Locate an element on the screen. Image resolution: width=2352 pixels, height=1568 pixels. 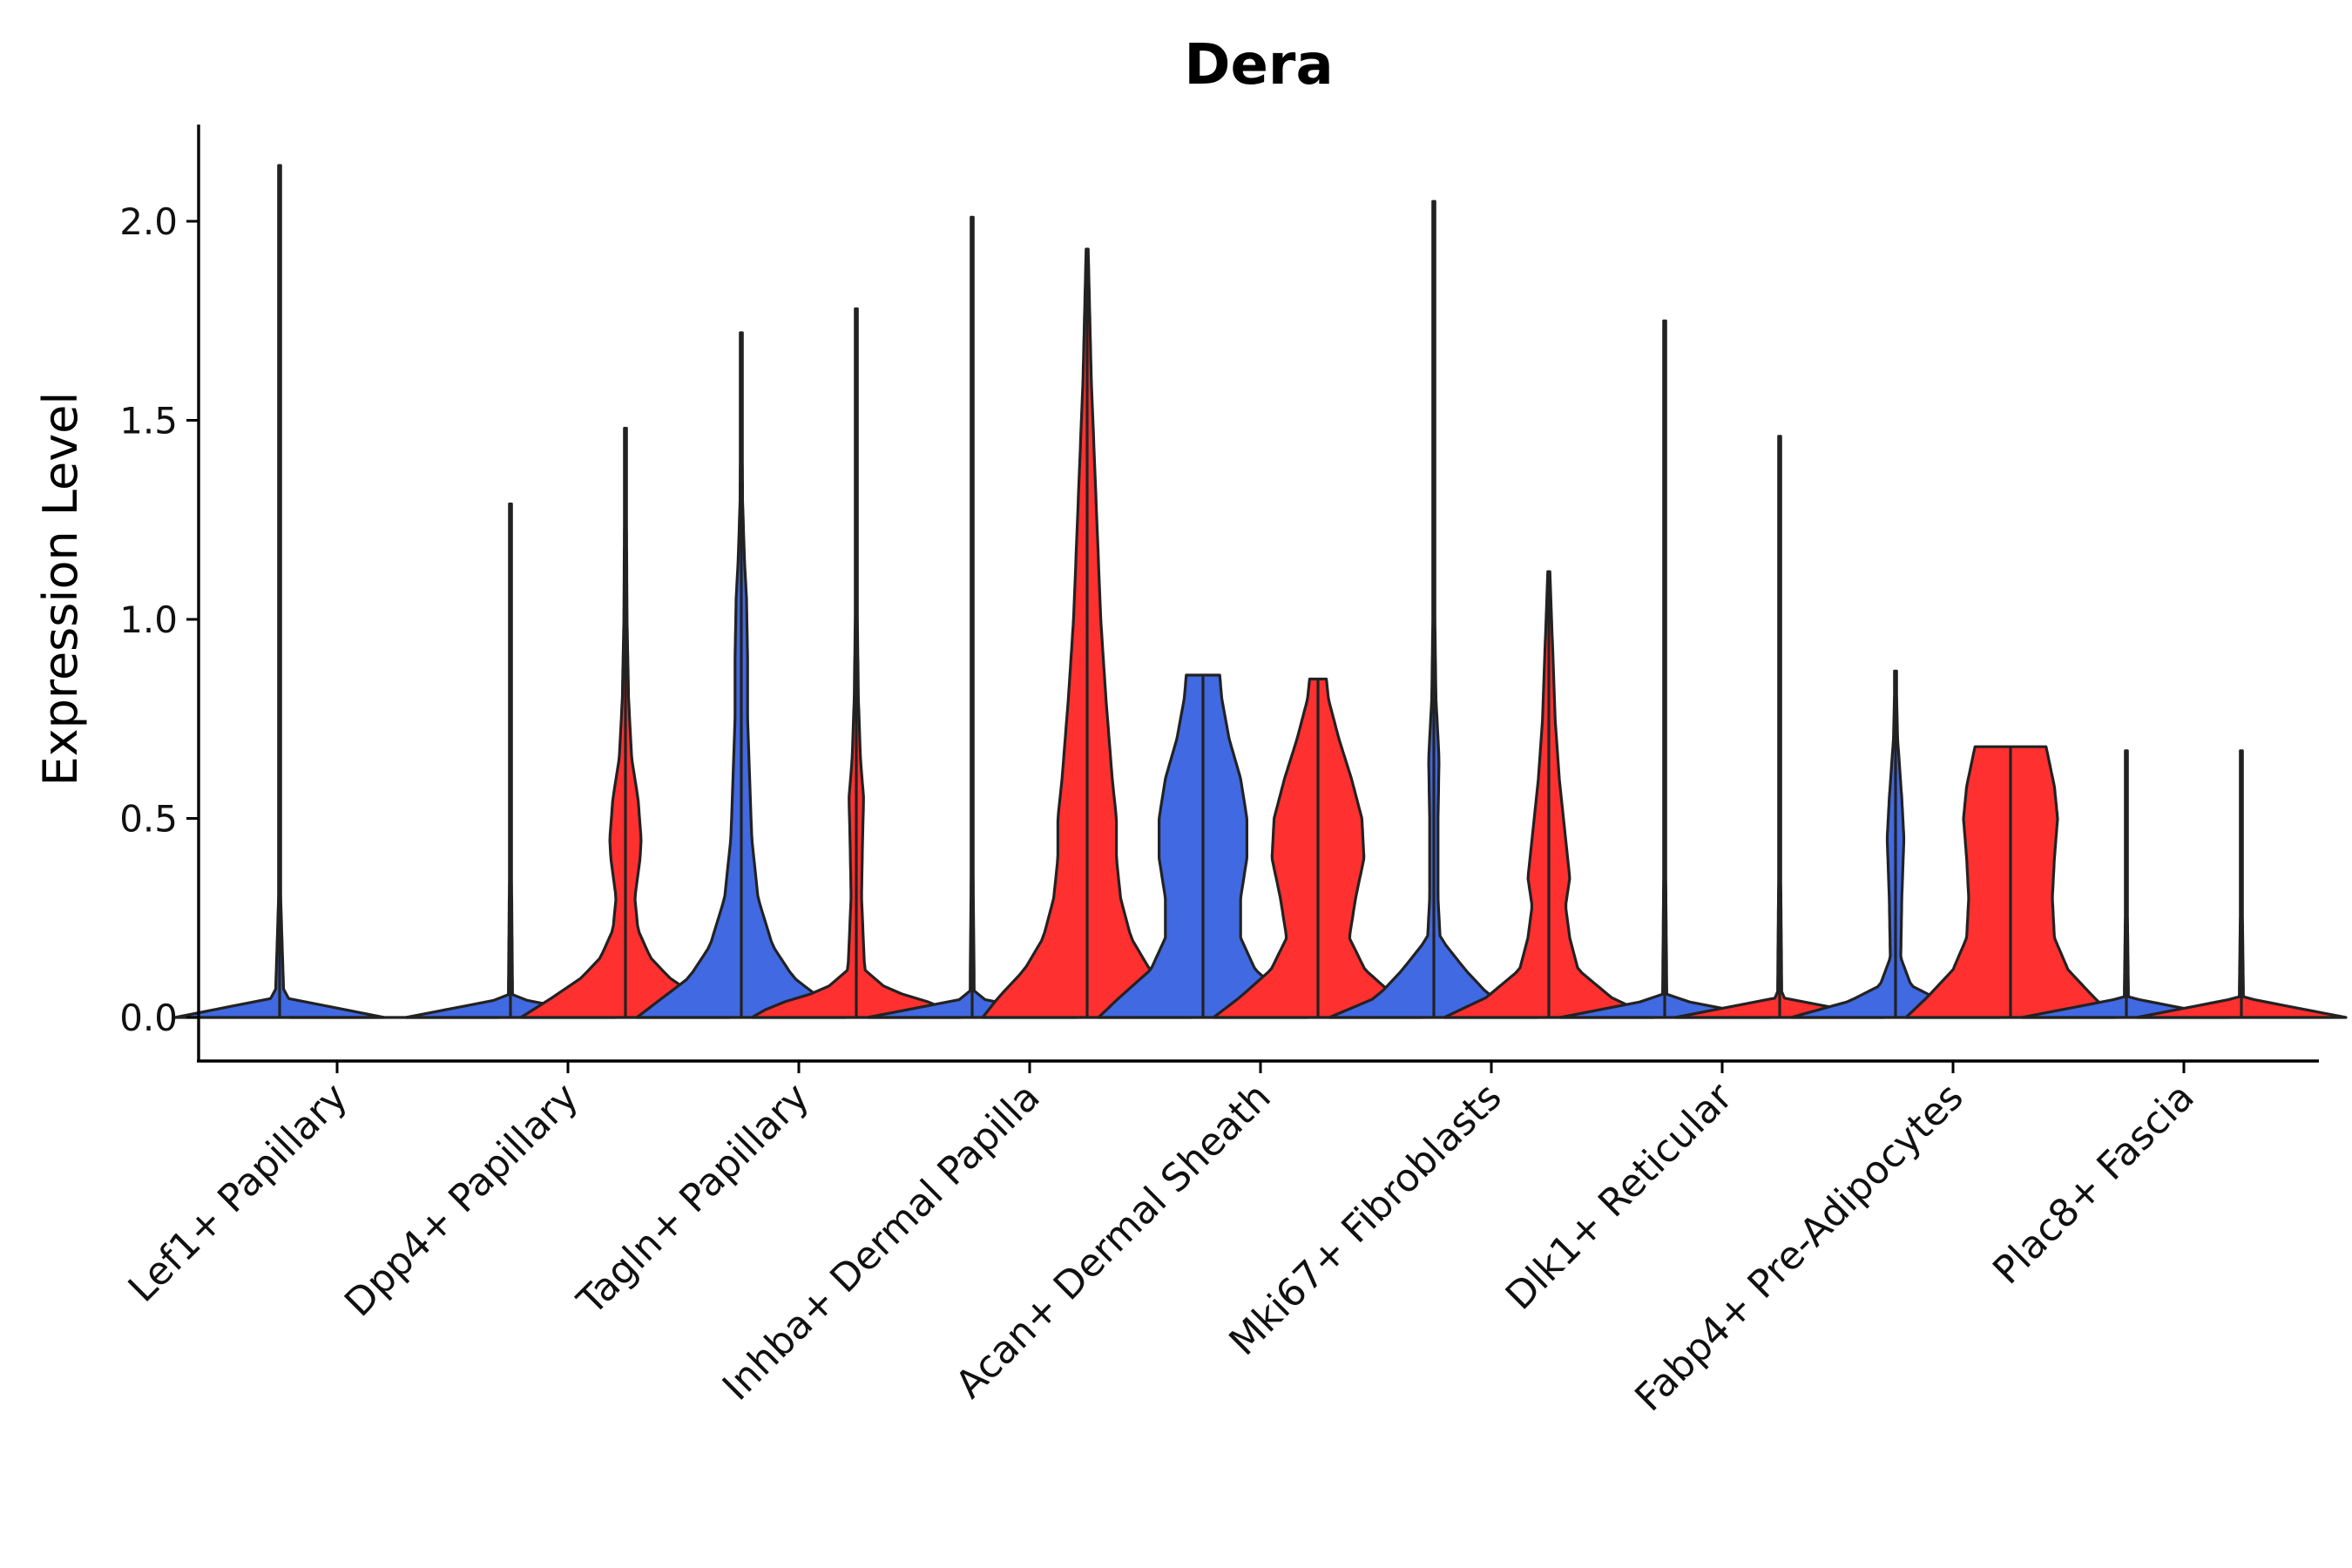
y-tick-label: 1.5 is located at coordinates (148, 421).